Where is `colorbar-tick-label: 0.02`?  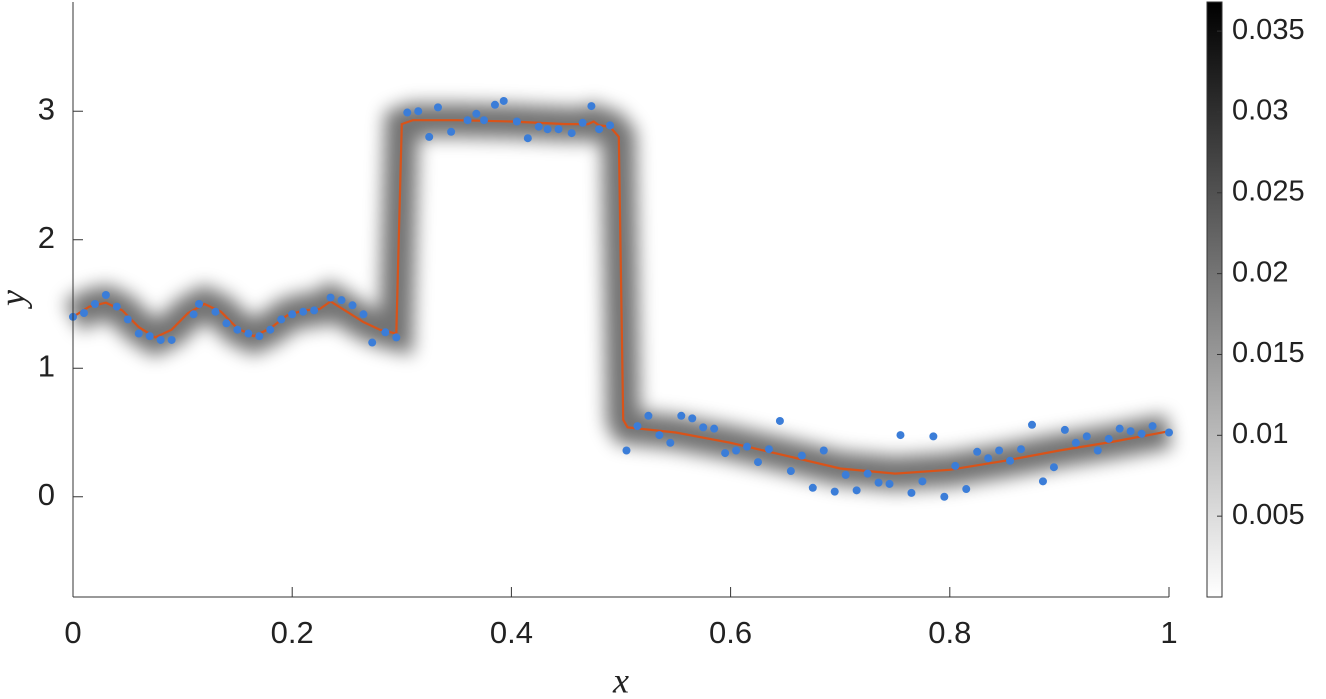 colorbar-tick-label: 0.02 is located at coordinates (1260, 272).